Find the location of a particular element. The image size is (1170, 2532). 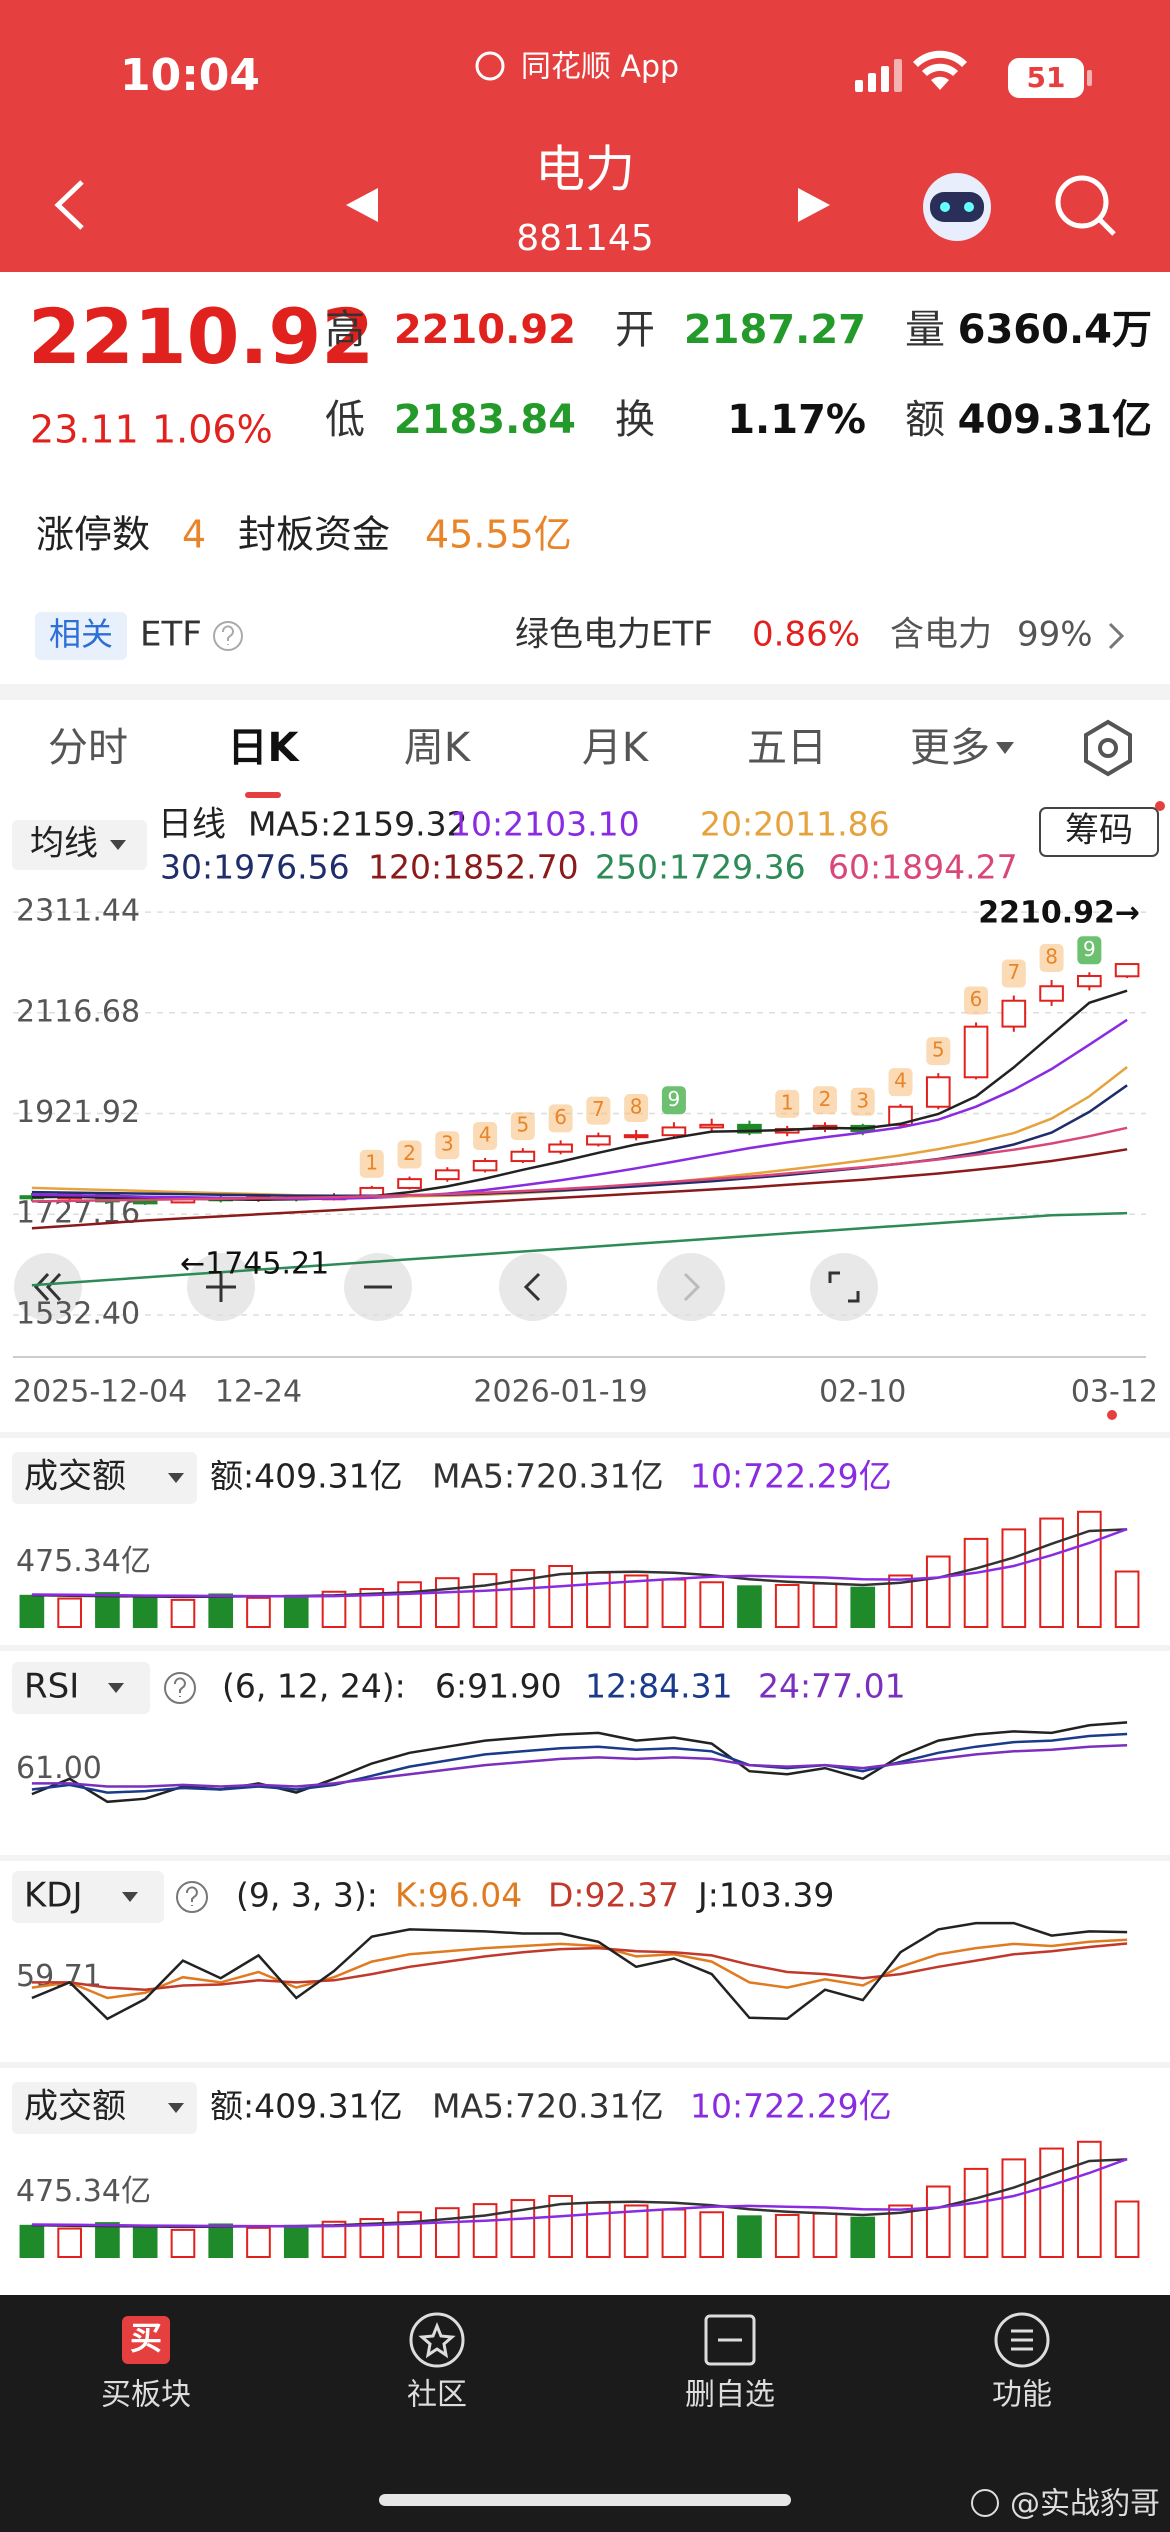

y-tick-label: 59.71 is located at coordinates (59, 1976).